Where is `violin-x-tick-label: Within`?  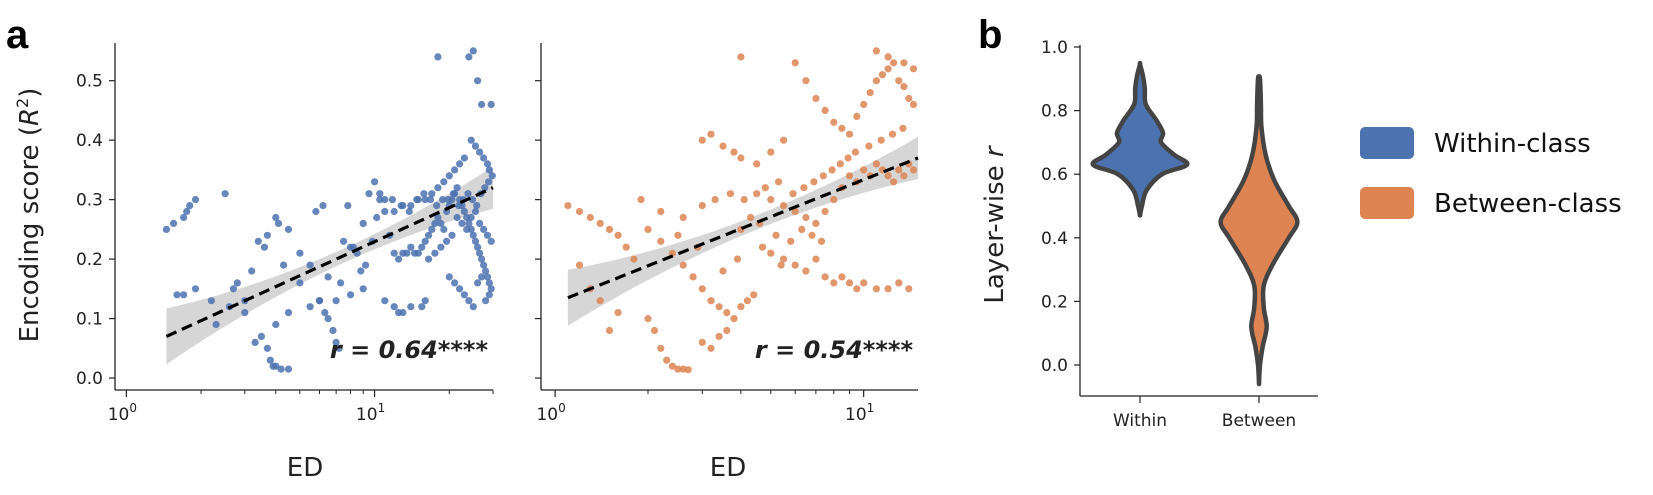
violin-x-tick-label: Within is located at coordinates (1140, 421).